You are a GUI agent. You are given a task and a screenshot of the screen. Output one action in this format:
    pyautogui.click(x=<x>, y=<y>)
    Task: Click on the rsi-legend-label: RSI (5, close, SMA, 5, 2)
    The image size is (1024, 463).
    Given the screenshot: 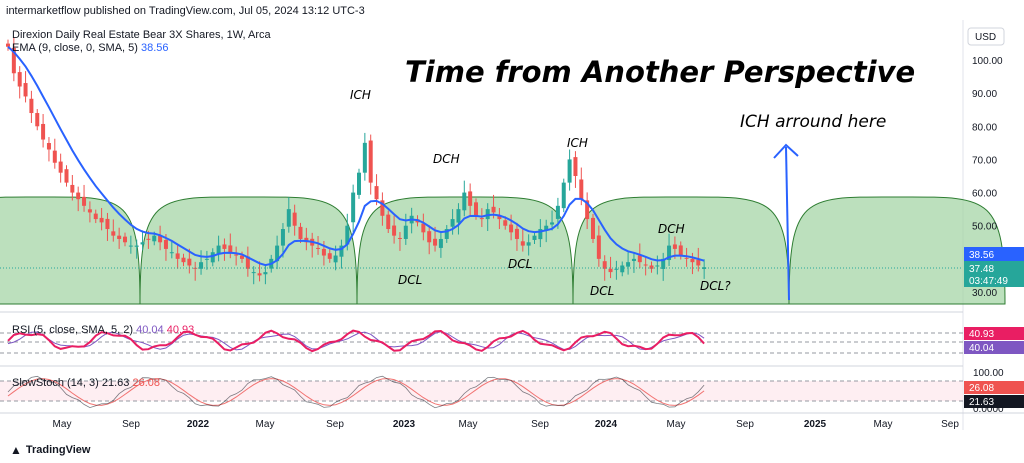 What is the action you would take?
    pyautogui.click(x=72, y=330)
    